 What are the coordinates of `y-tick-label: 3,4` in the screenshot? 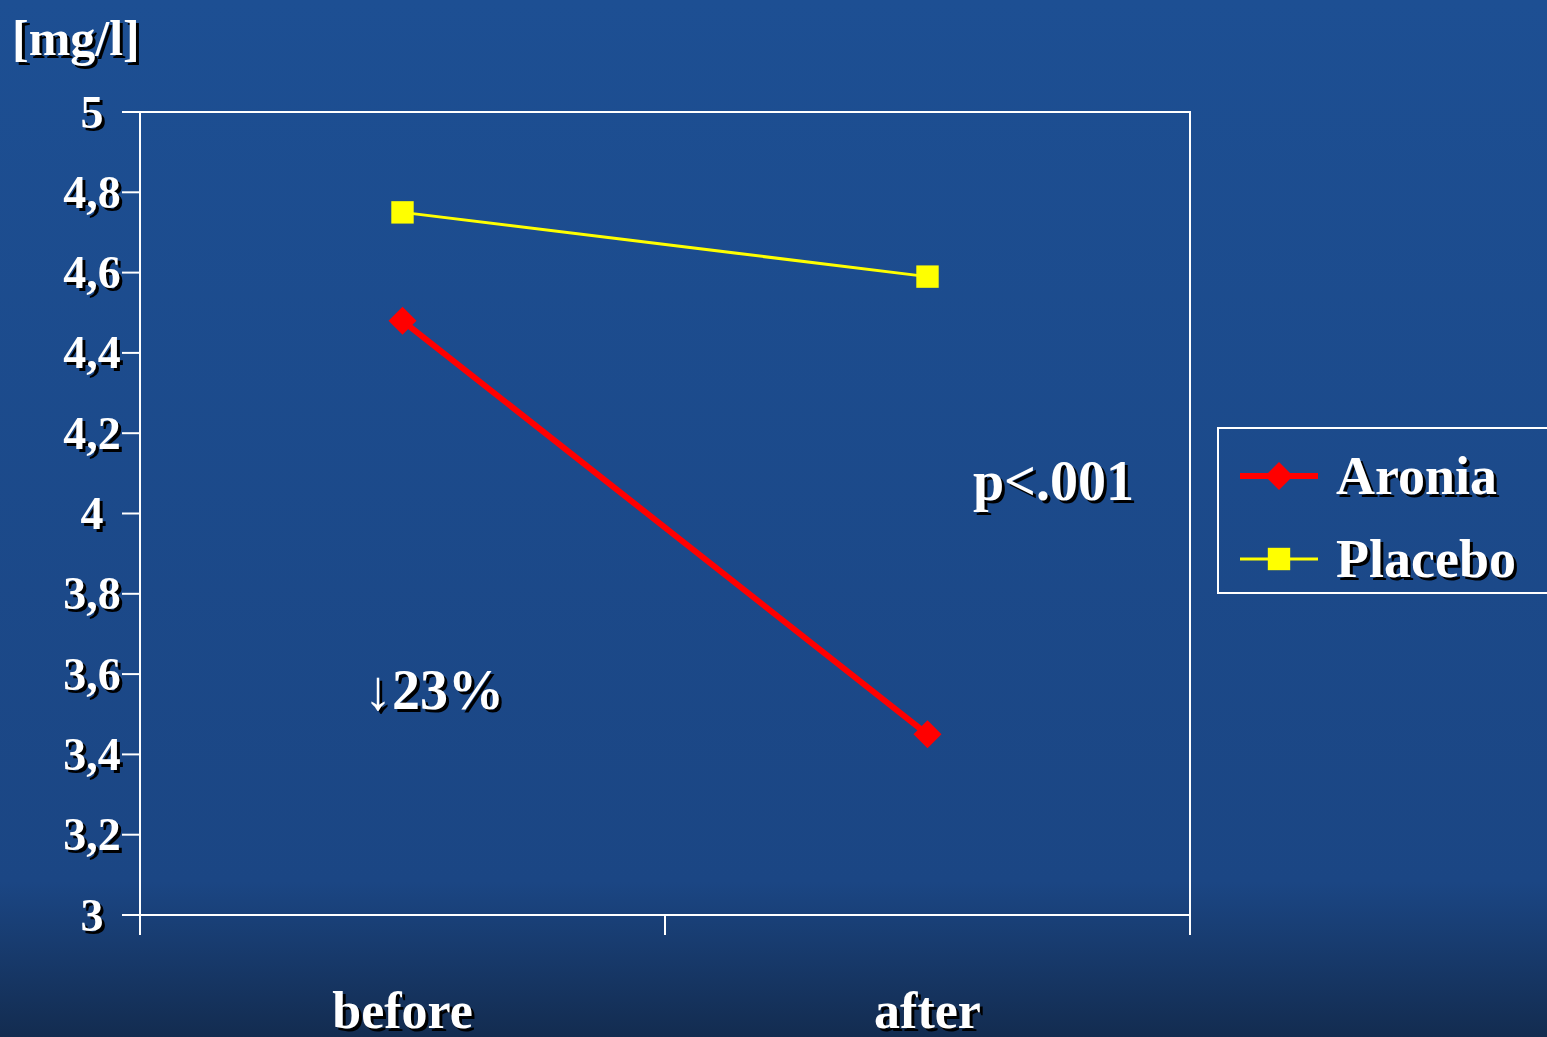 It's located at (95, 757).